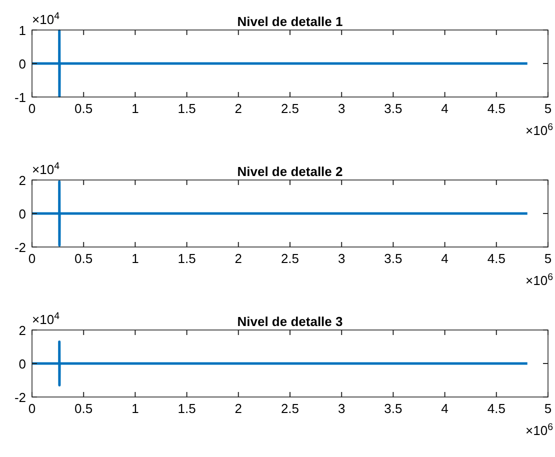  Describe the element at coordinates (290, 21) in the screenshot. I see `chart-title: Nivel de detalle 1` at that location.